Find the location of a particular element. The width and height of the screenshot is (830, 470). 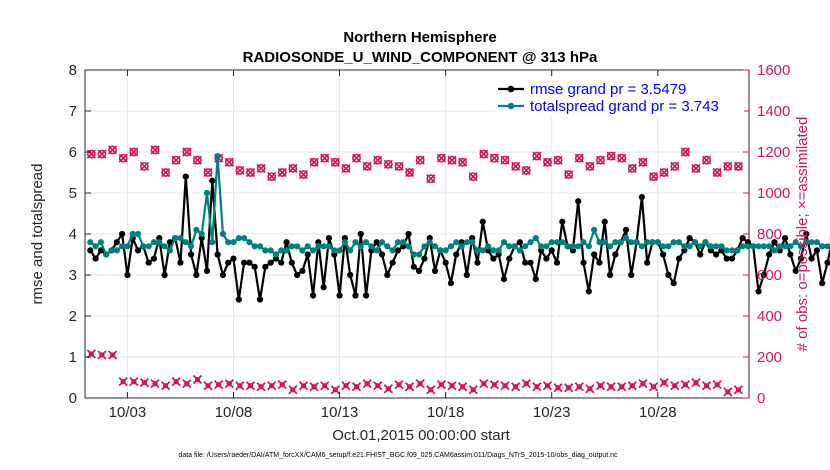

y2-tick-label: 600 is located at coordinates (769, 275).